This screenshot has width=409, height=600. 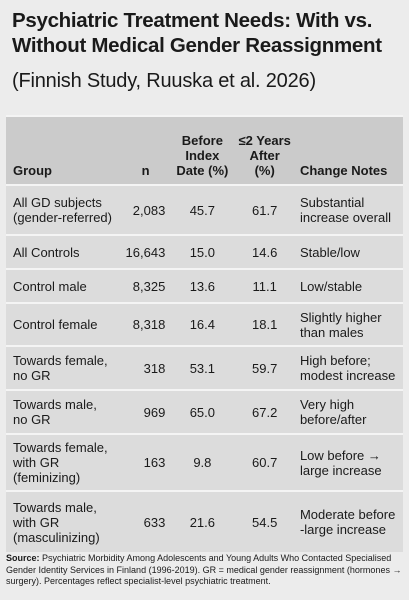 I want to click on table-cell: 18.1, so click(x=264, y=324).